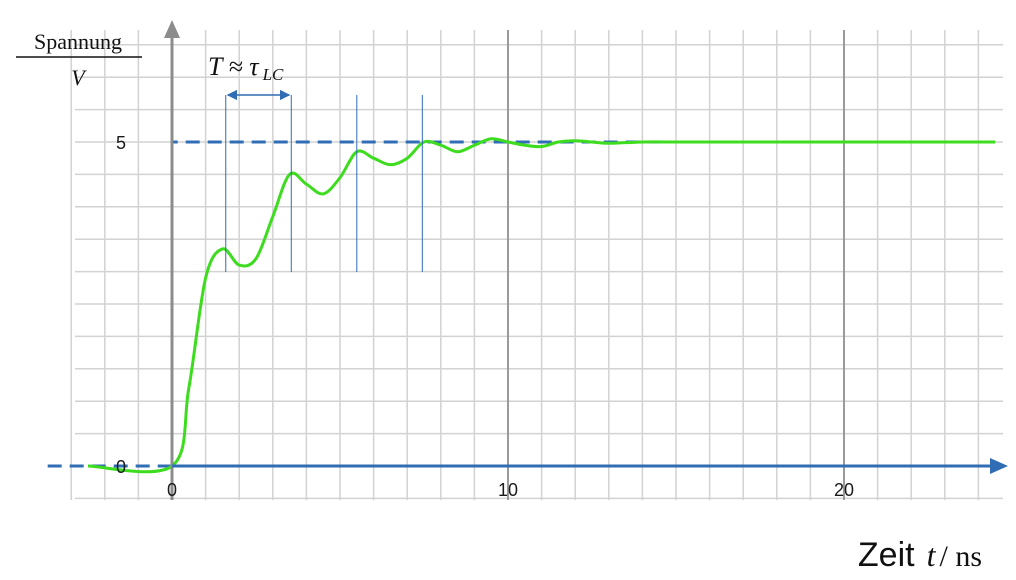 Image resolution: width=1016 pixels, height=580 pixels. What do you see at coordinates (324, 180) in the screenshot?
I see `period-annotation` at bounding box center [324, 180].